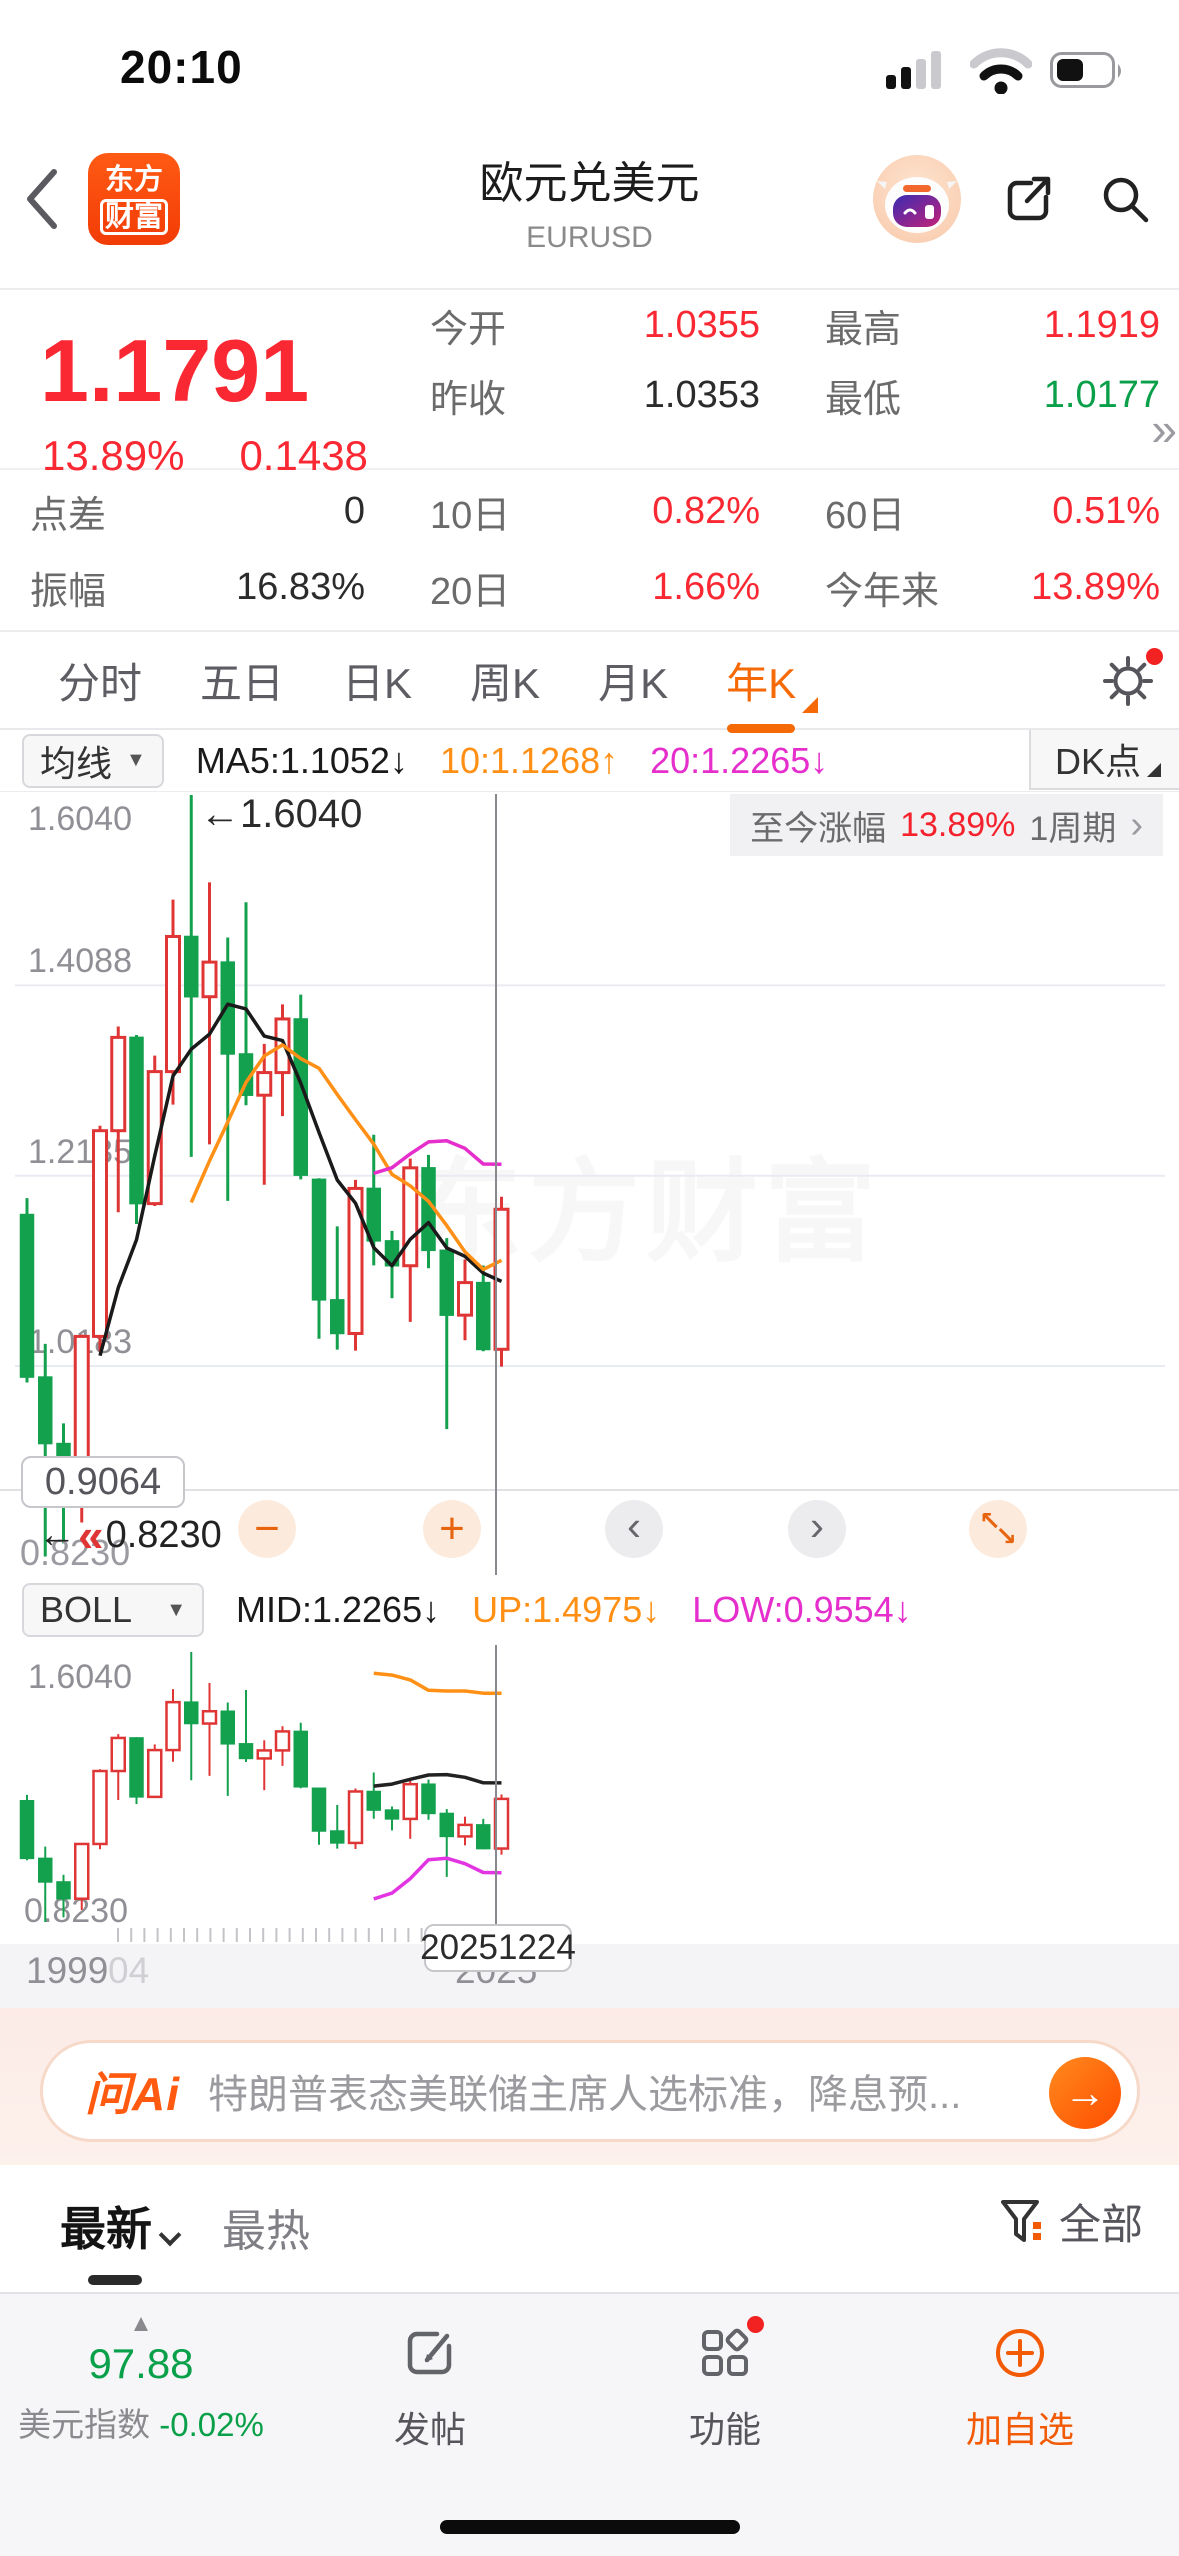  Describe the element at coordinates (706, 586) in the screenshot. I see `change-20d-value: 1.66%` at that location.